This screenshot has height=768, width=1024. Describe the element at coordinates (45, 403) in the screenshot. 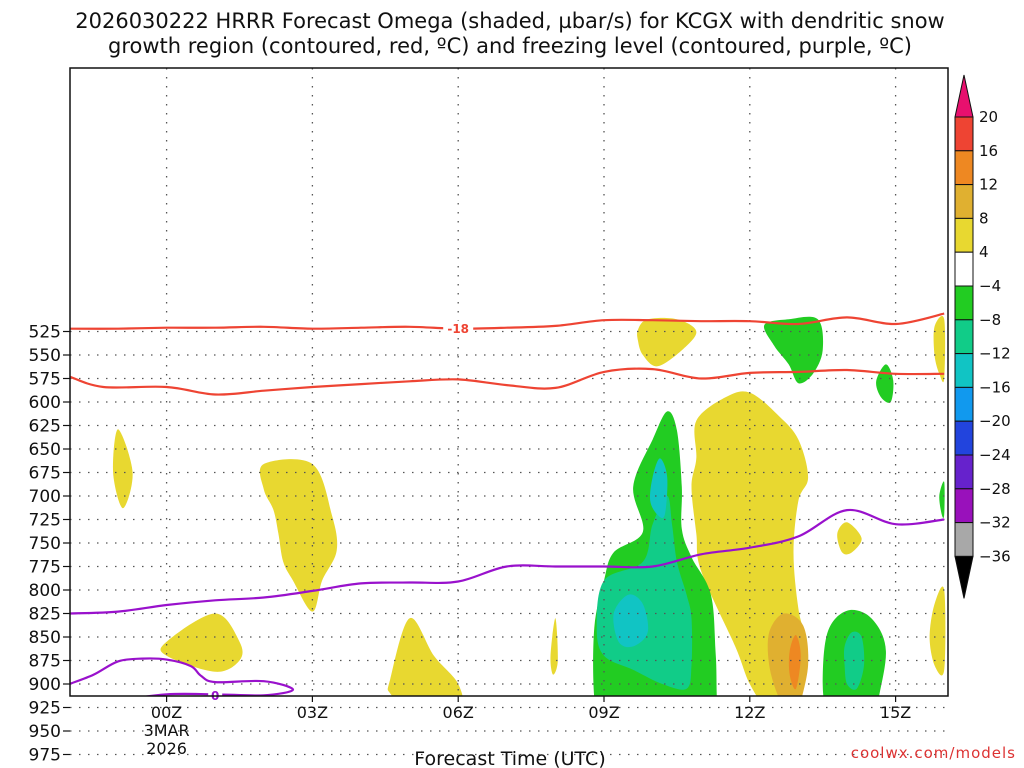

I see `y-tick-label-600: 600` at that location.